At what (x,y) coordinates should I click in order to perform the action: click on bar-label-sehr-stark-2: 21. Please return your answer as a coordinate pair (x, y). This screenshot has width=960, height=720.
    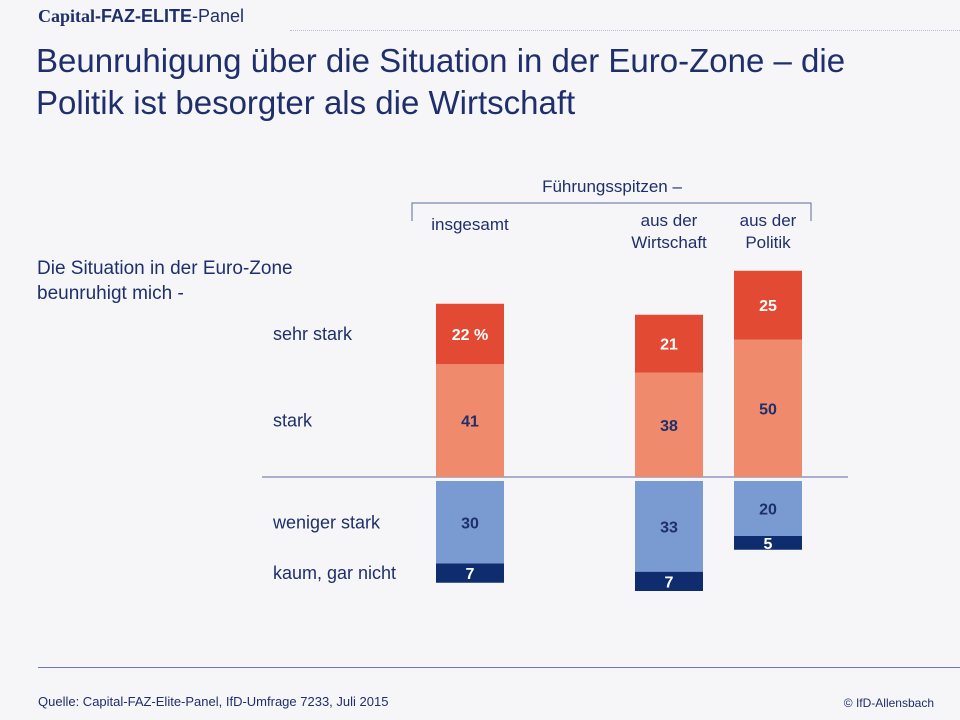
    Looking at the image, I should click on (669, 345).